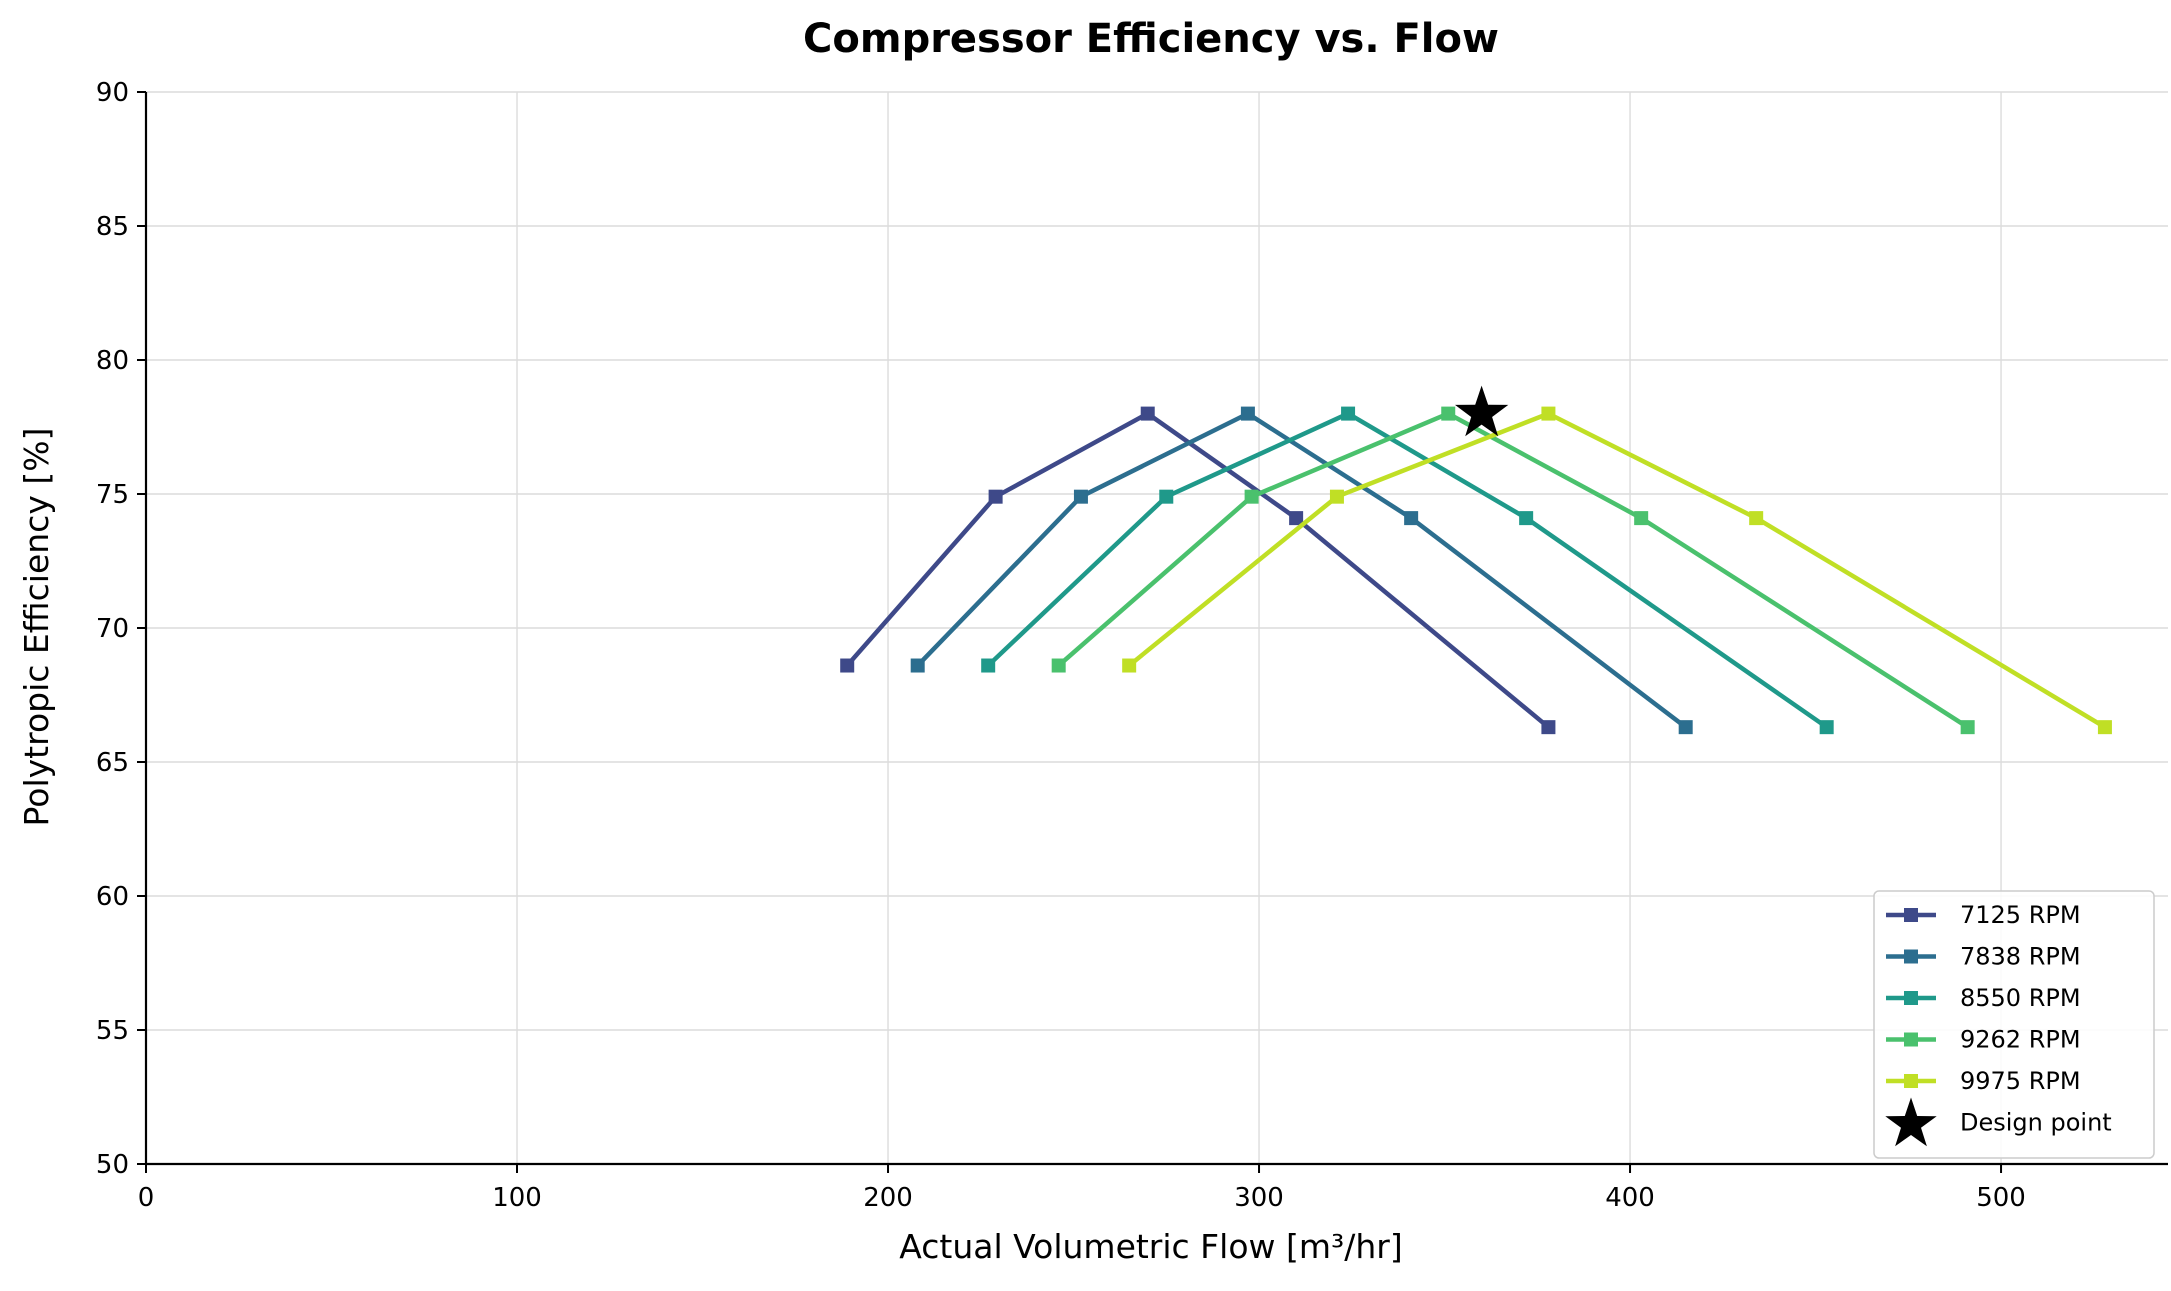 Image resolution: width=2171 pixels, height=1291 pixels. I want to click on x-tick-label: 0, so click(146, 1198).